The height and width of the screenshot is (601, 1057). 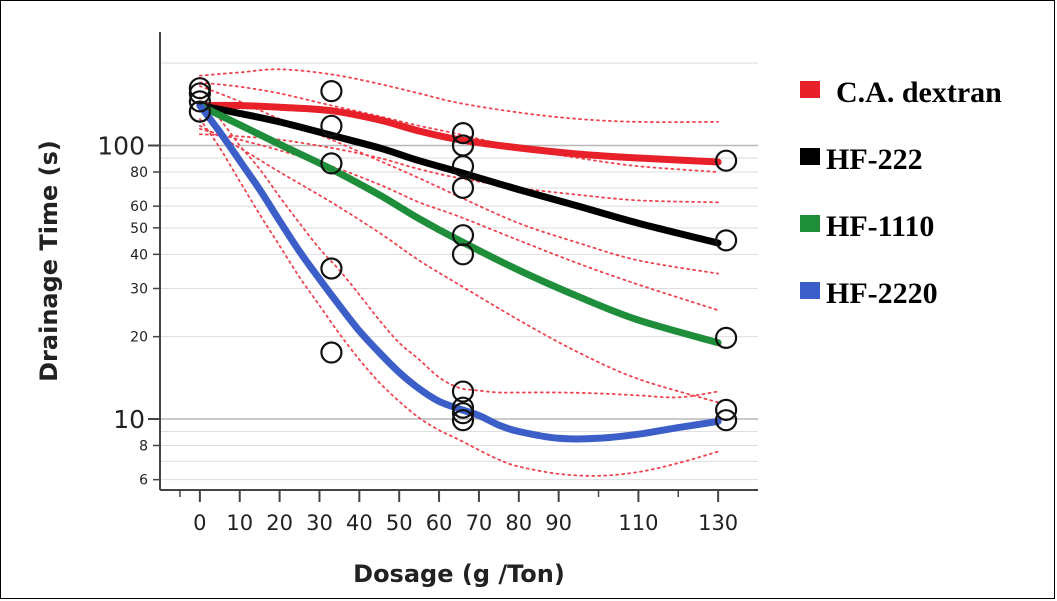 I want to click on y-tick-label-80: 80, so click(x=139, y=173).